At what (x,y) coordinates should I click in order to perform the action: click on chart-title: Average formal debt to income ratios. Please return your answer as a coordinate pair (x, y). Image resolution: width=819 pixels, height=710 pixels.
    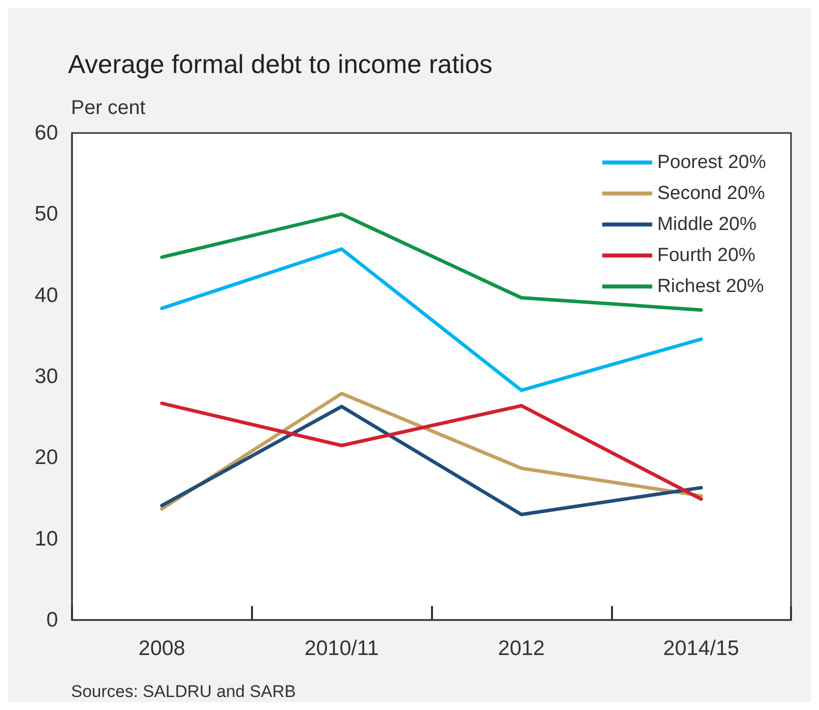
    Looking at the image, I should click on (280, 64).